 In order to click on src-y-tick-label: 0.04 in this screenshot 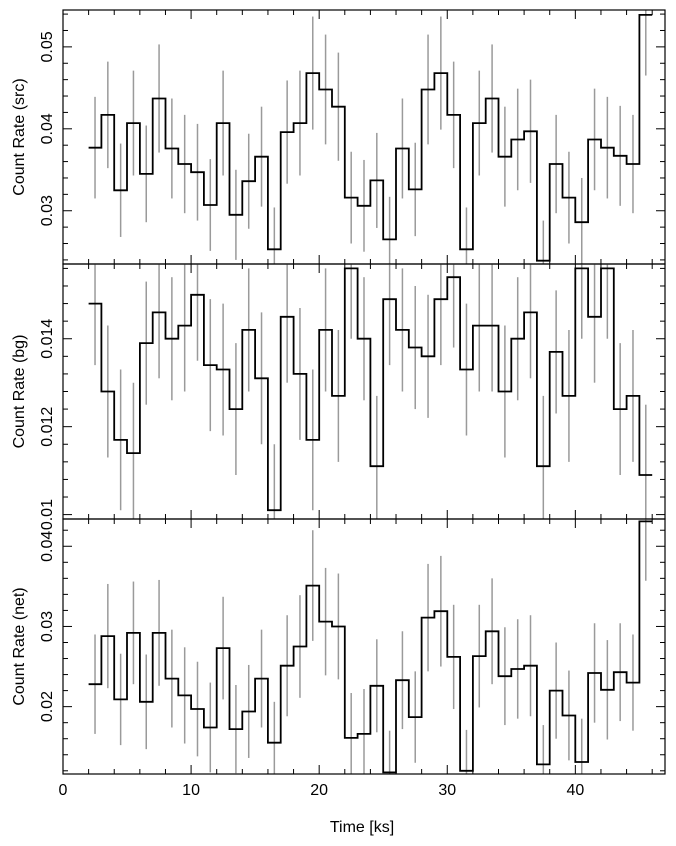, I will do `click(47, 128)`.